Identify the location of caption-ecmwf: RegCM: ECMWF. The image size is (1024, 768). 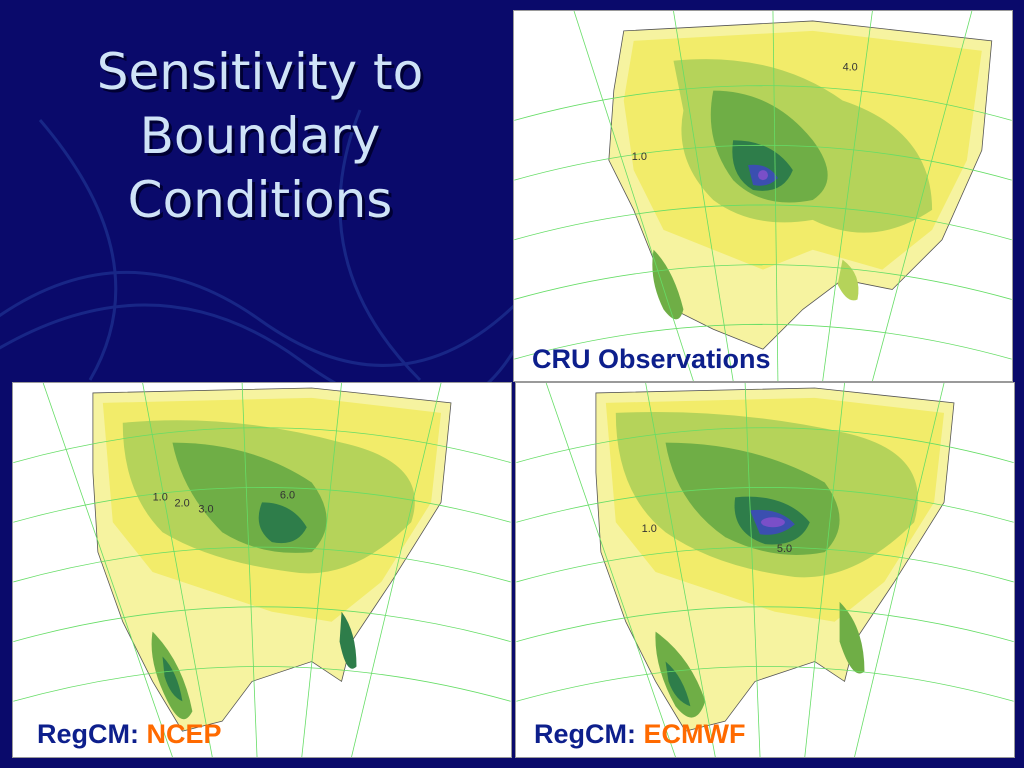
(639, 734).